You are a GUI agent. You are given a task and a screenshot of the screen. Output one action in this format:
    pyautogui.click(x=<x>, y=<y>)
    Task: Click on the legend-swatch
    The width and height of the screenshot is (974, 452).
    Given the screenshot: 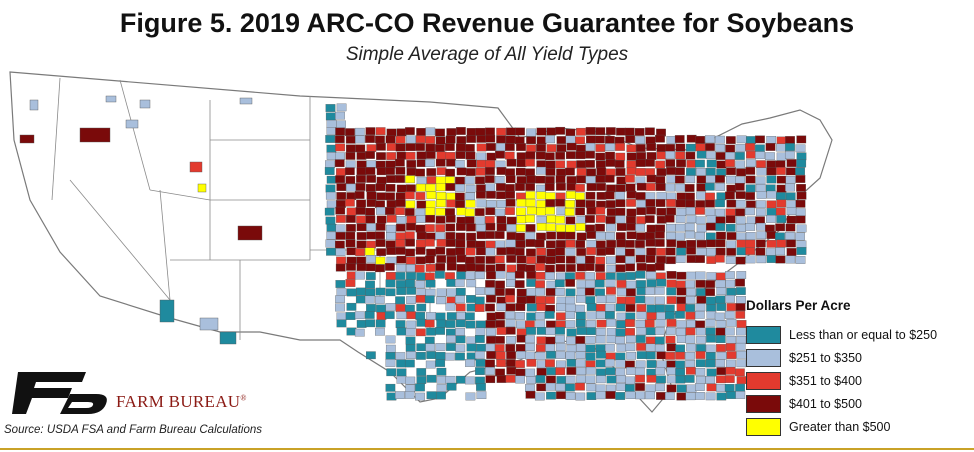 What is the action you would take?
    pyautogui.click(x=763, y=334)
    